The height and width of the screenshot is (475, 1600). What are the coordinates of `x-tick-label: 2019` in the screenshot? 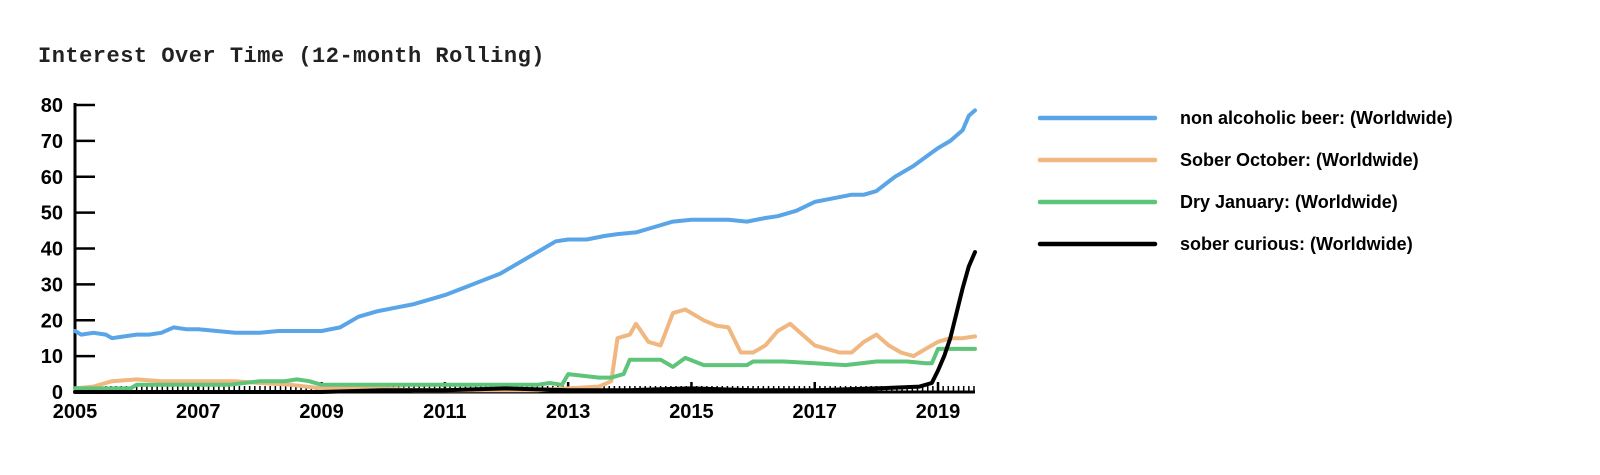 It's located at (938, 412).